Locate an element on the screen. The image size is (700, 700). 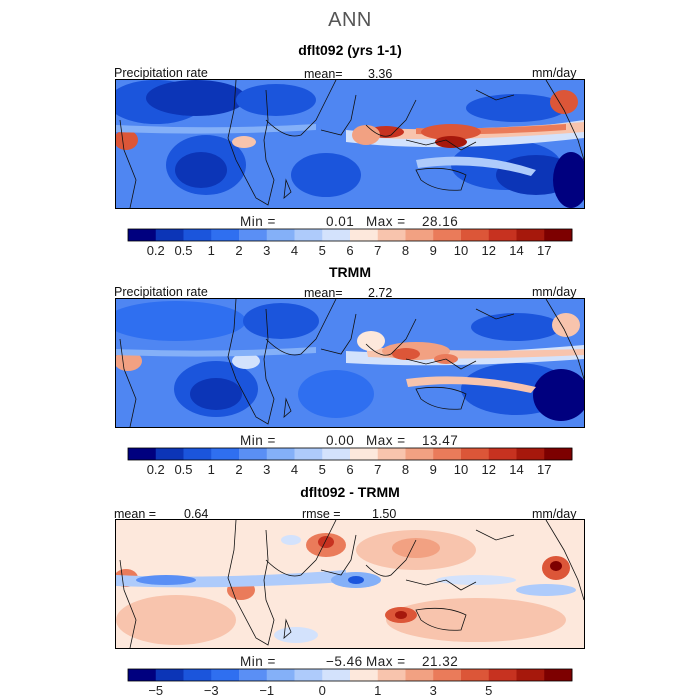
panel-2-max-label: Max = is located at coordinates (386, 440).